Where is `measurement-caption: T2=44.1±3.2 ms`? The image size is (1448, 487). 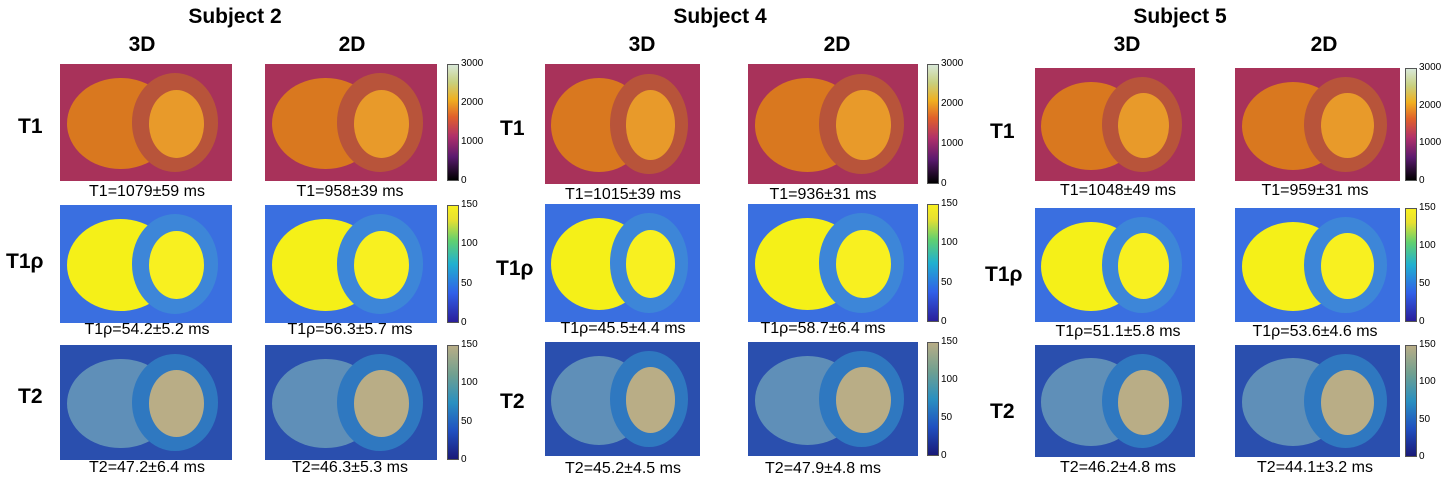 measurement-caption: T2=44.1±3.2 ms is located at coordinates (1315, 467).